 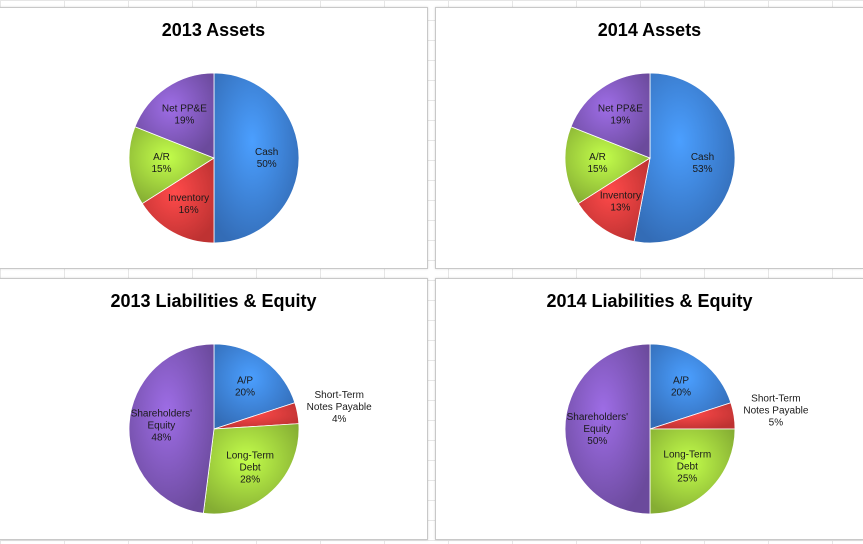 I want to click on slice-label: Long-Term Debt 25%, so click(x=687, y=466).